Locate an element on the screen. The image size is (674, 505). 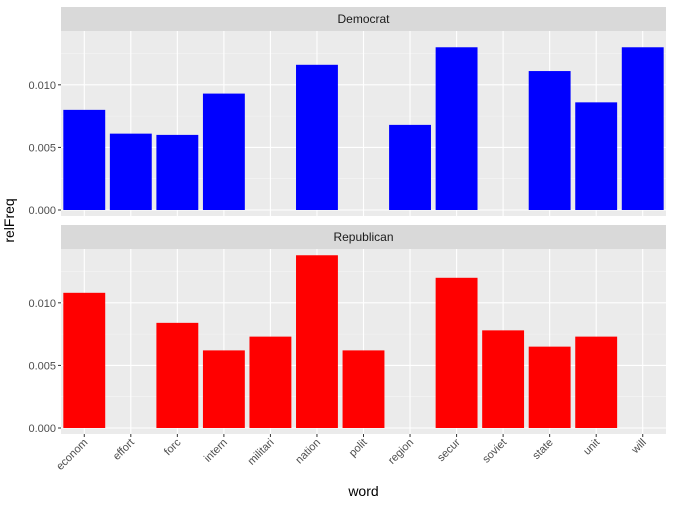
bar-republican-unit is located at coordinates (596, 382).